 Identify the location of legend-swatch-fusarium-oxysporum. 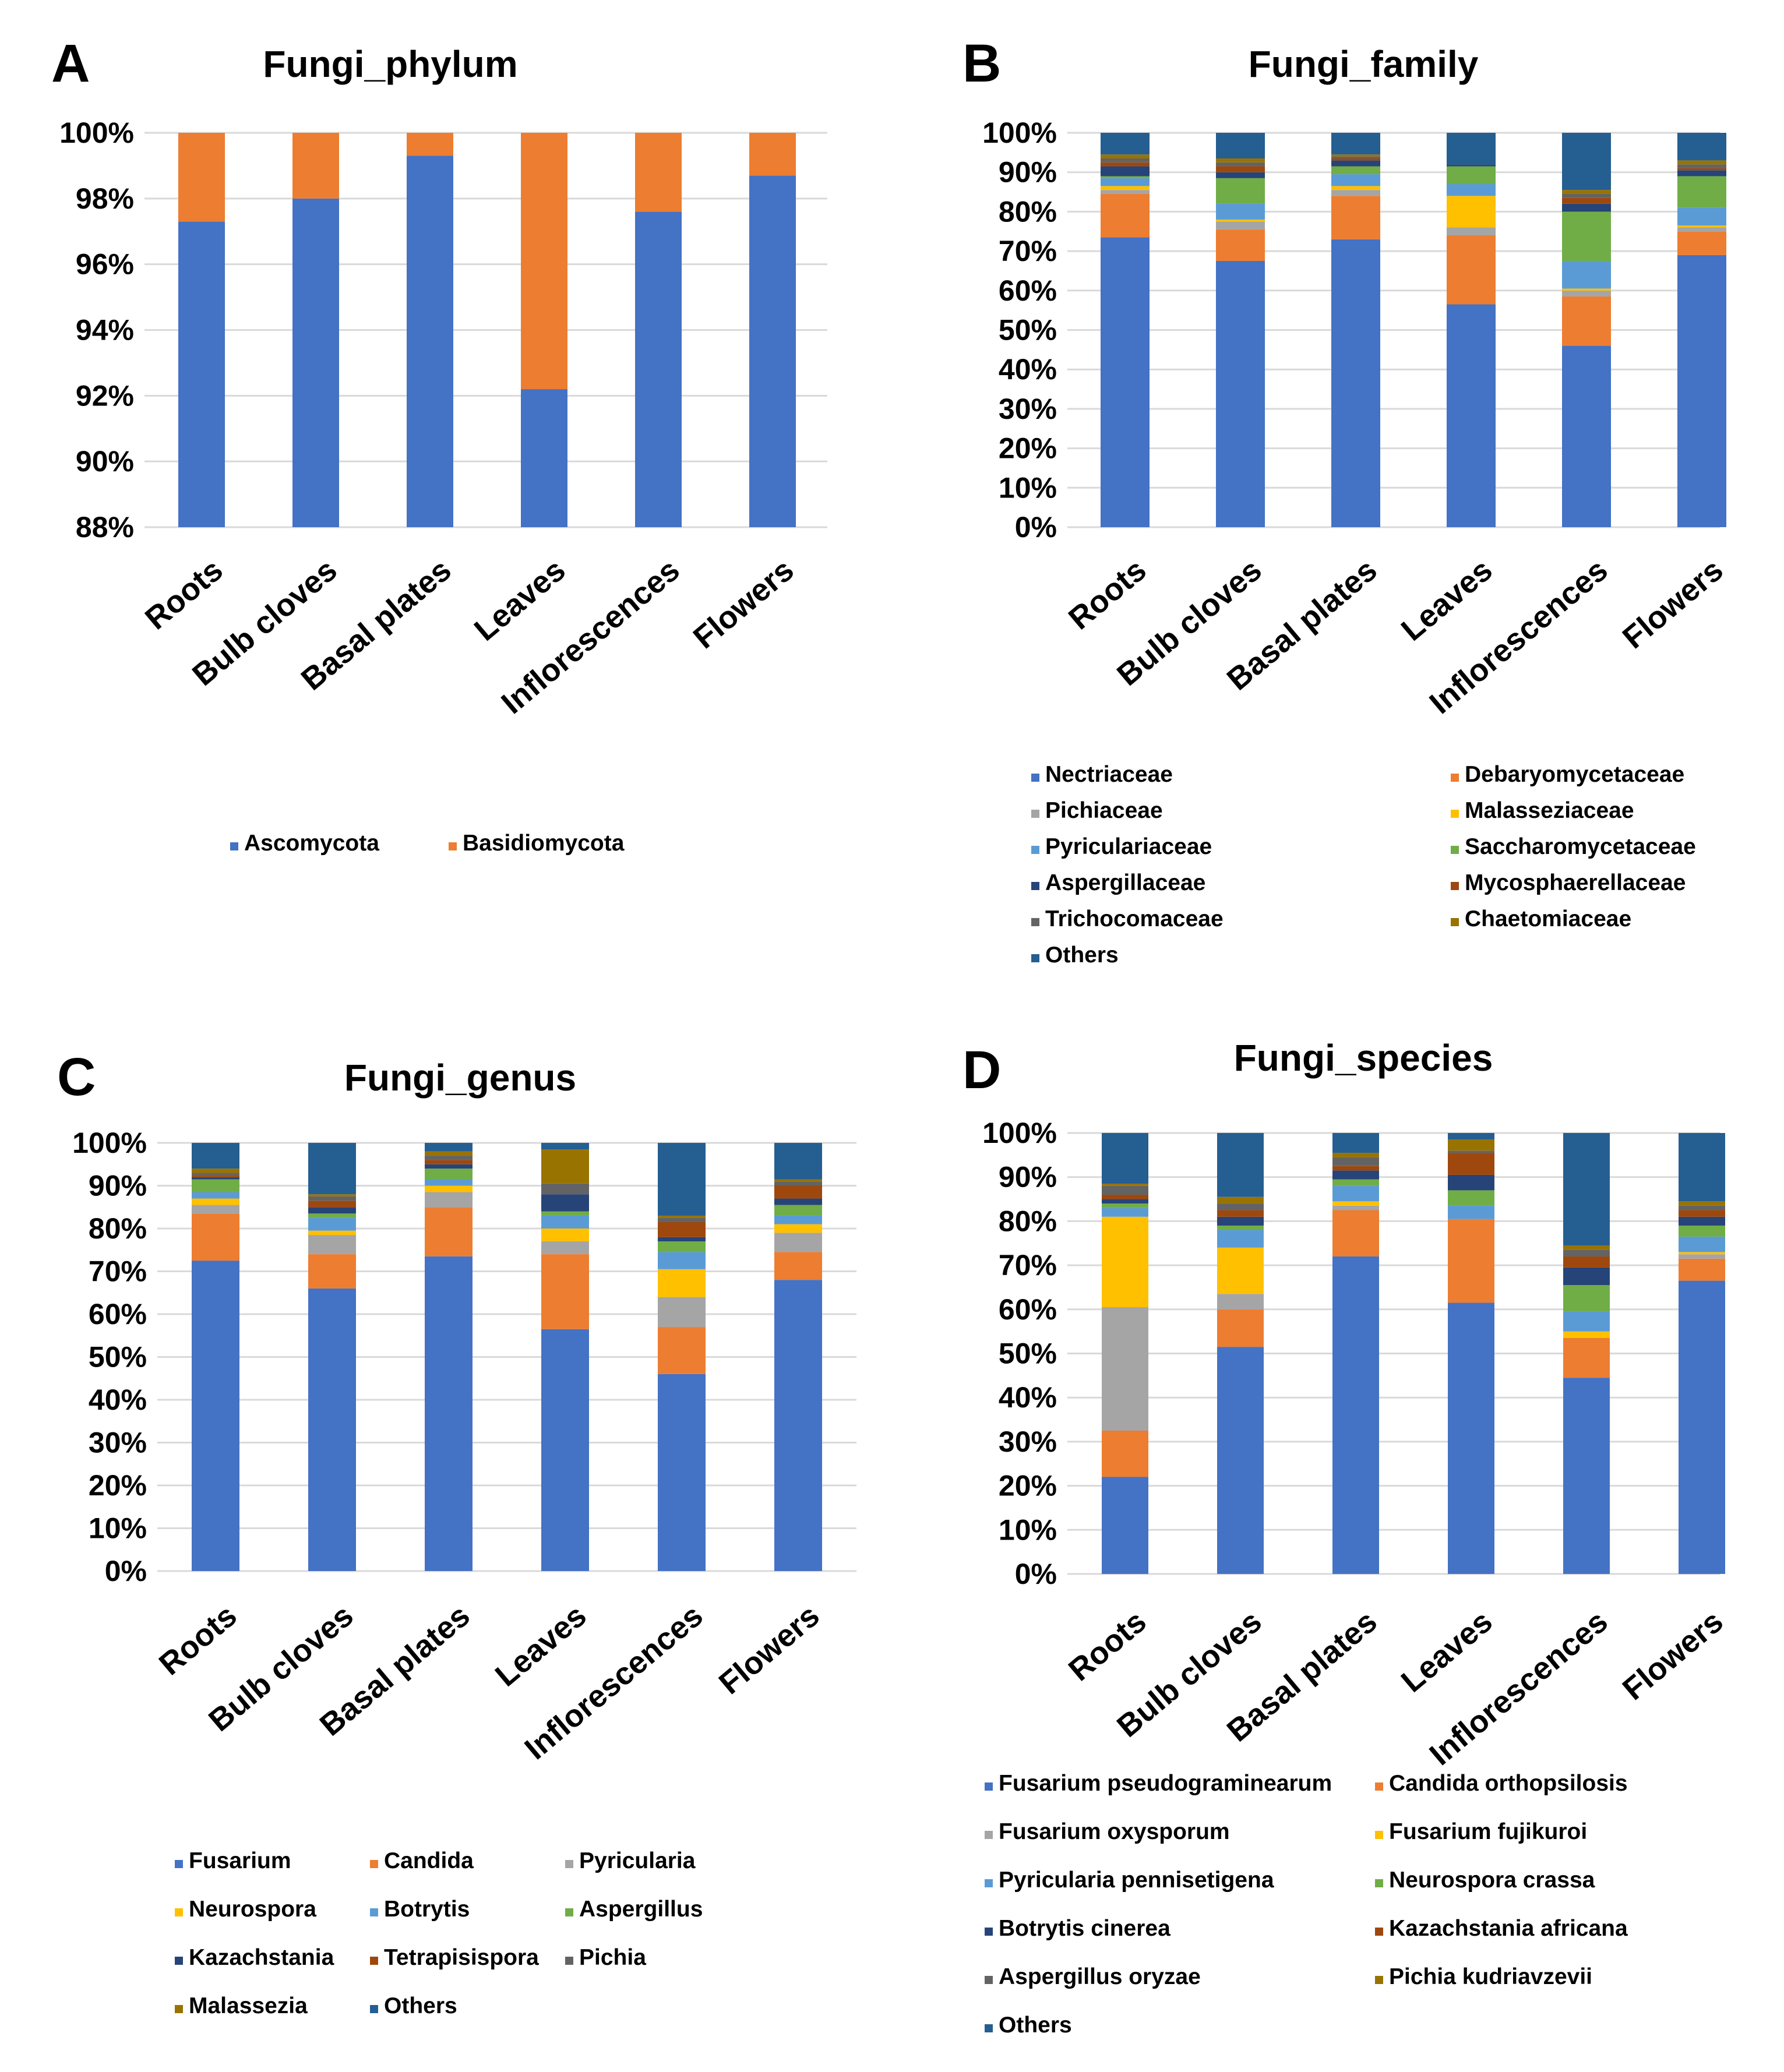
(989, 1835).